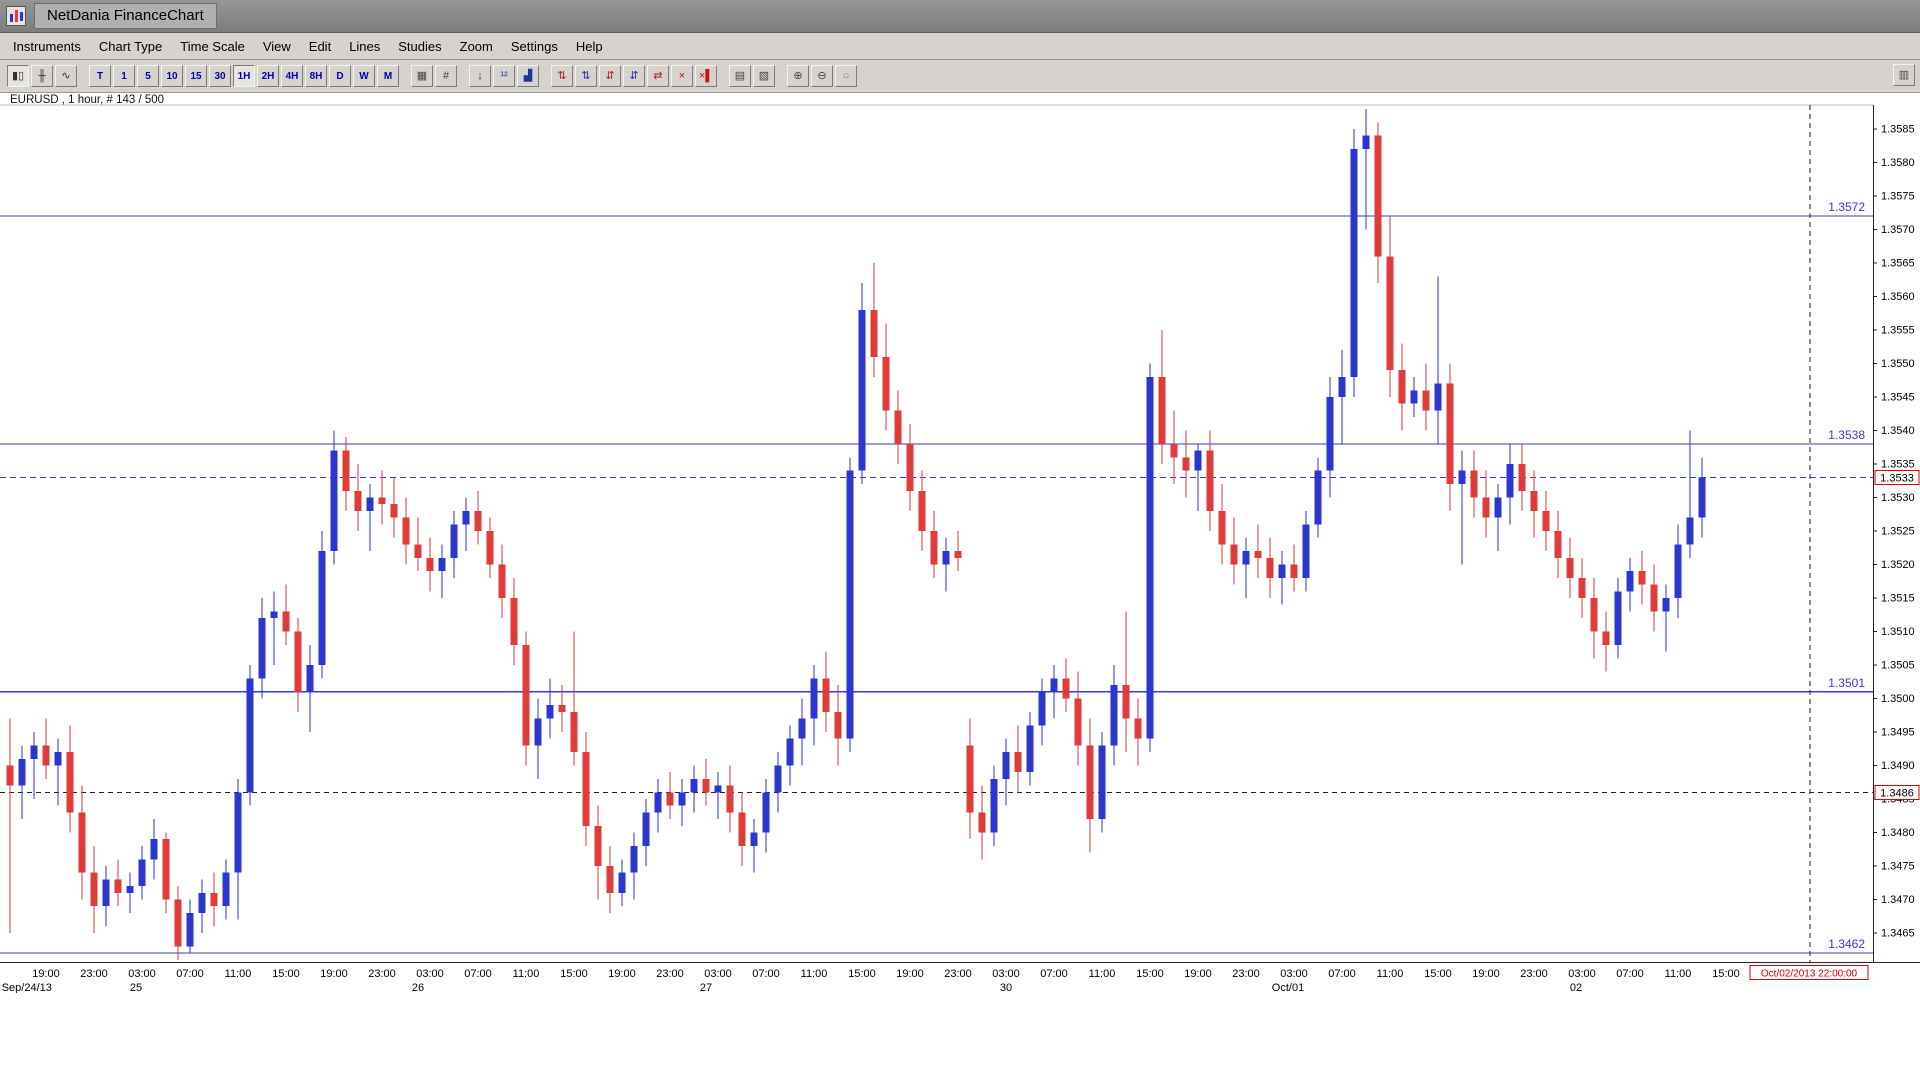  I want to click on menu-time-scale: Time Scale, so click(212, 46).